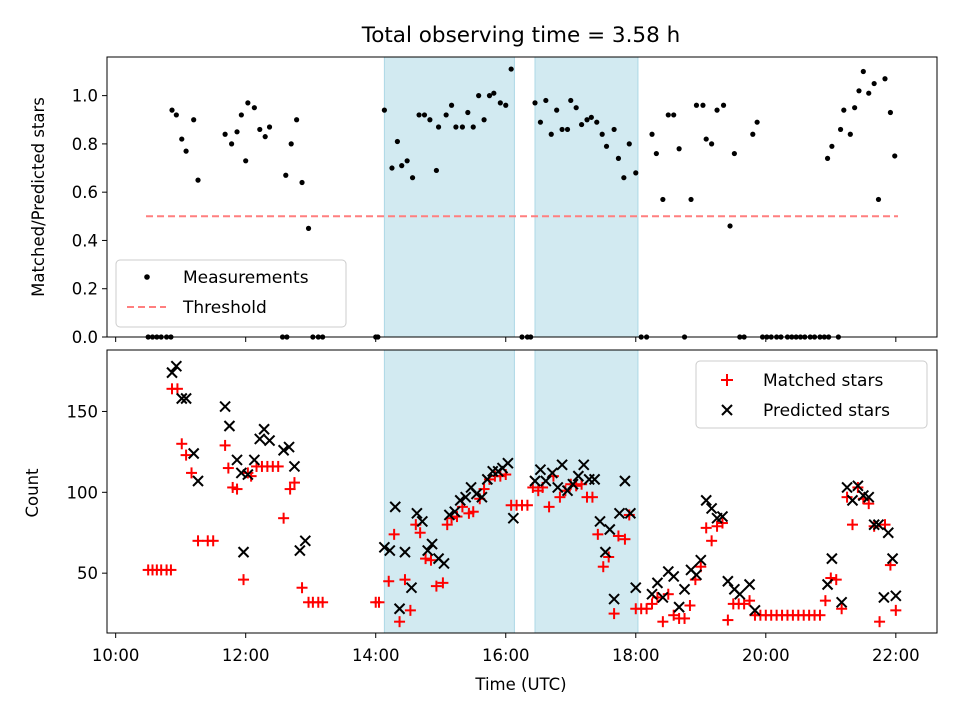 This screenshot has width=960, height=720. What do you see at coordinates (83, 492) in the screenshot?
I see `y-tick-label: 100` at bounding box center [83, 492].